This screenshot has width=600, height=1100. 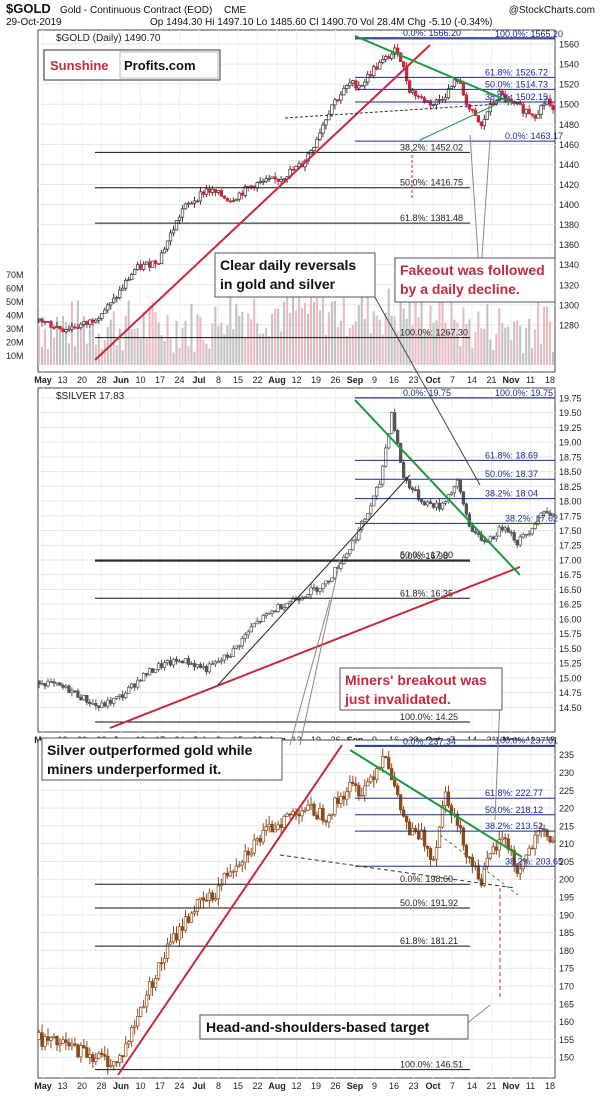 What do you see at coordinates (218, 380) in the screenshot?
I see `x-tick-label: 8` at bounding box center [218, 380].